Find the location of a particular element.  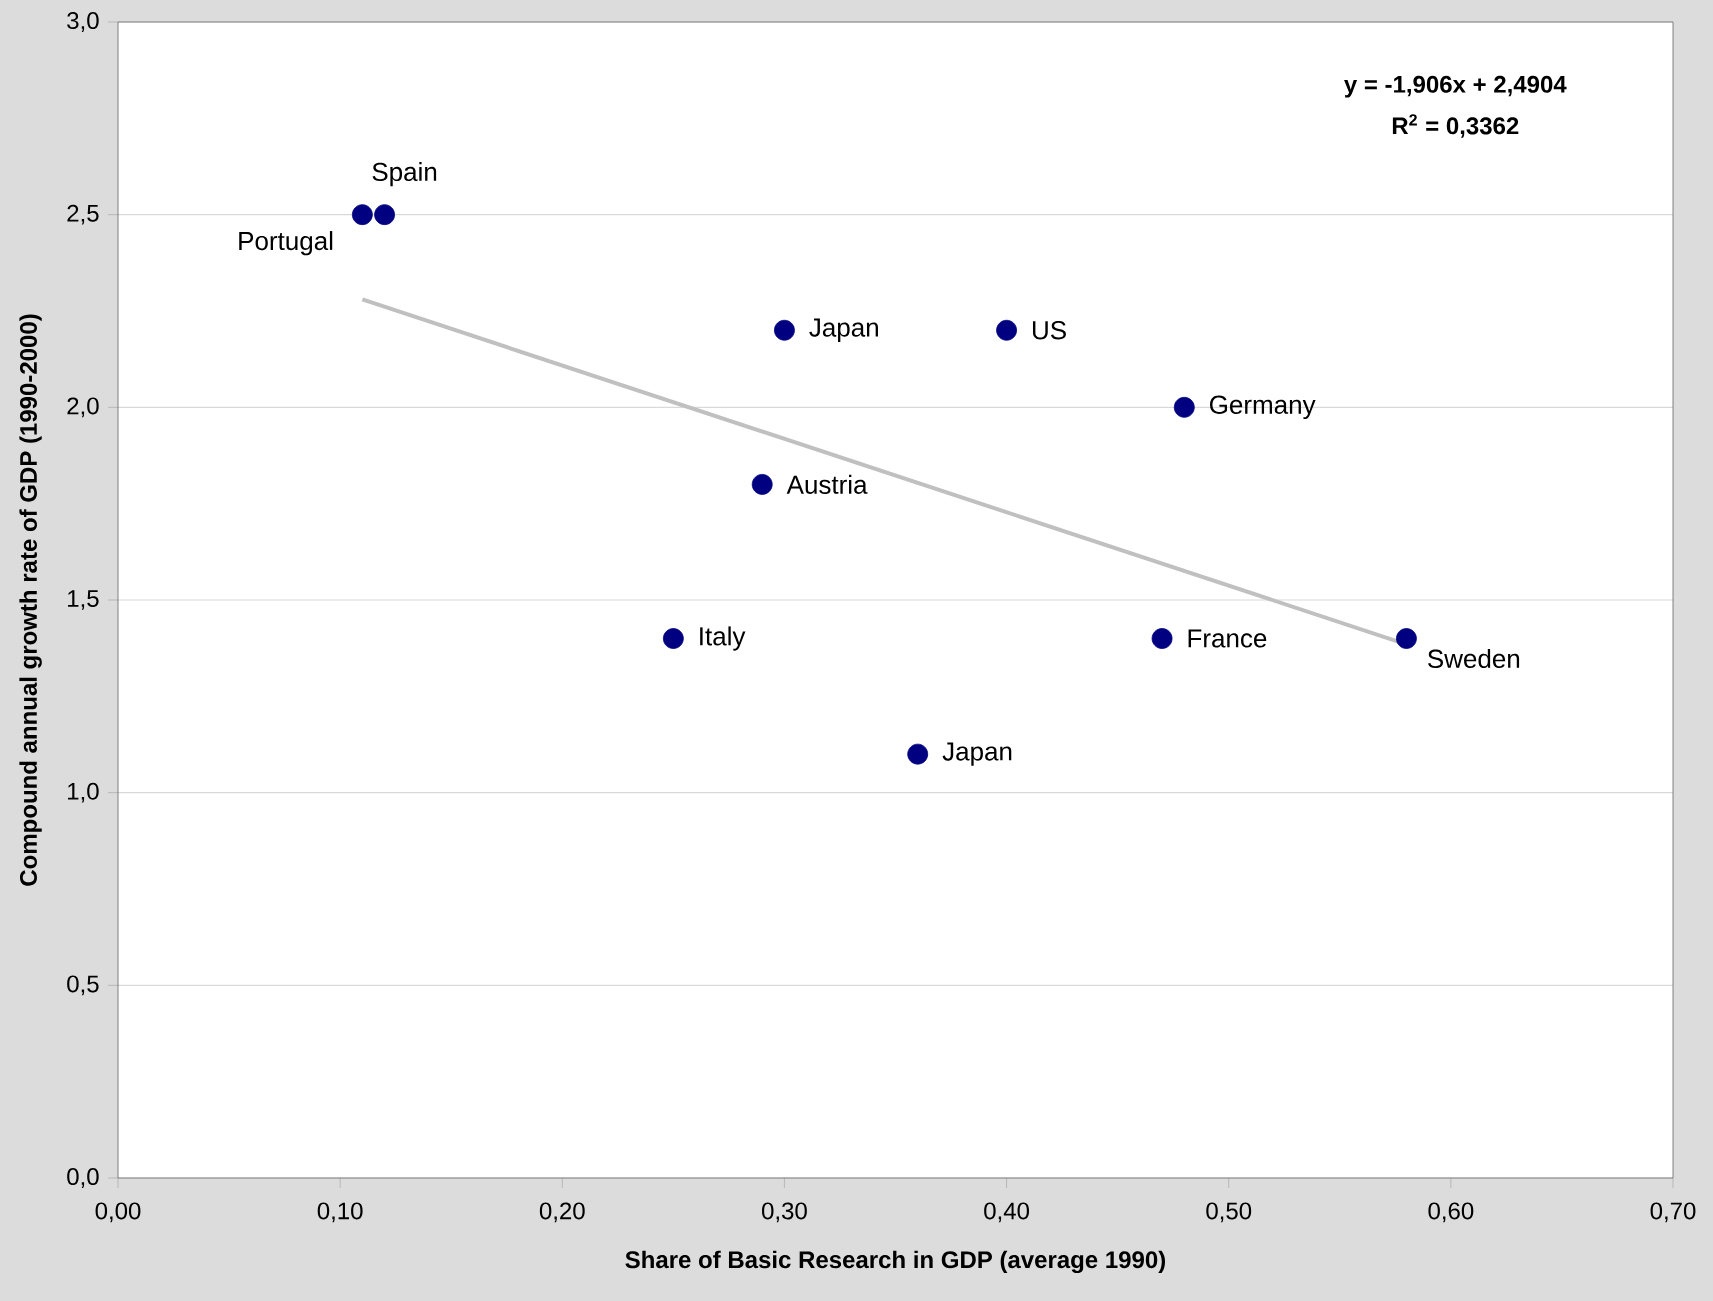

y-tick-label: 1,0 is located at coordinates (83, 792).